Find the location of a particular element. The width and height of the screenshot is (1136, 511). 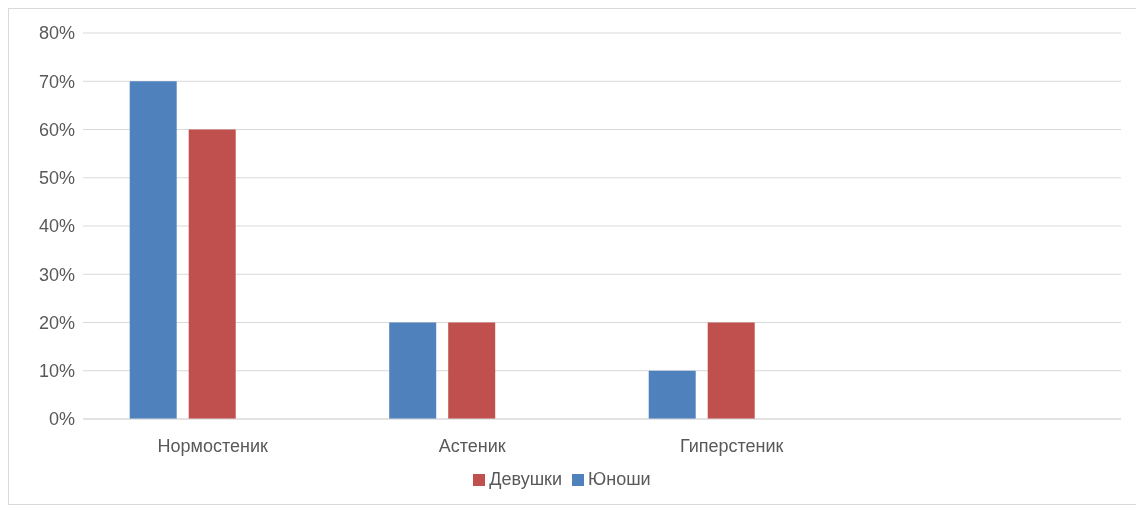

y-tick-label: 40% is located at coordinates (56, 226).